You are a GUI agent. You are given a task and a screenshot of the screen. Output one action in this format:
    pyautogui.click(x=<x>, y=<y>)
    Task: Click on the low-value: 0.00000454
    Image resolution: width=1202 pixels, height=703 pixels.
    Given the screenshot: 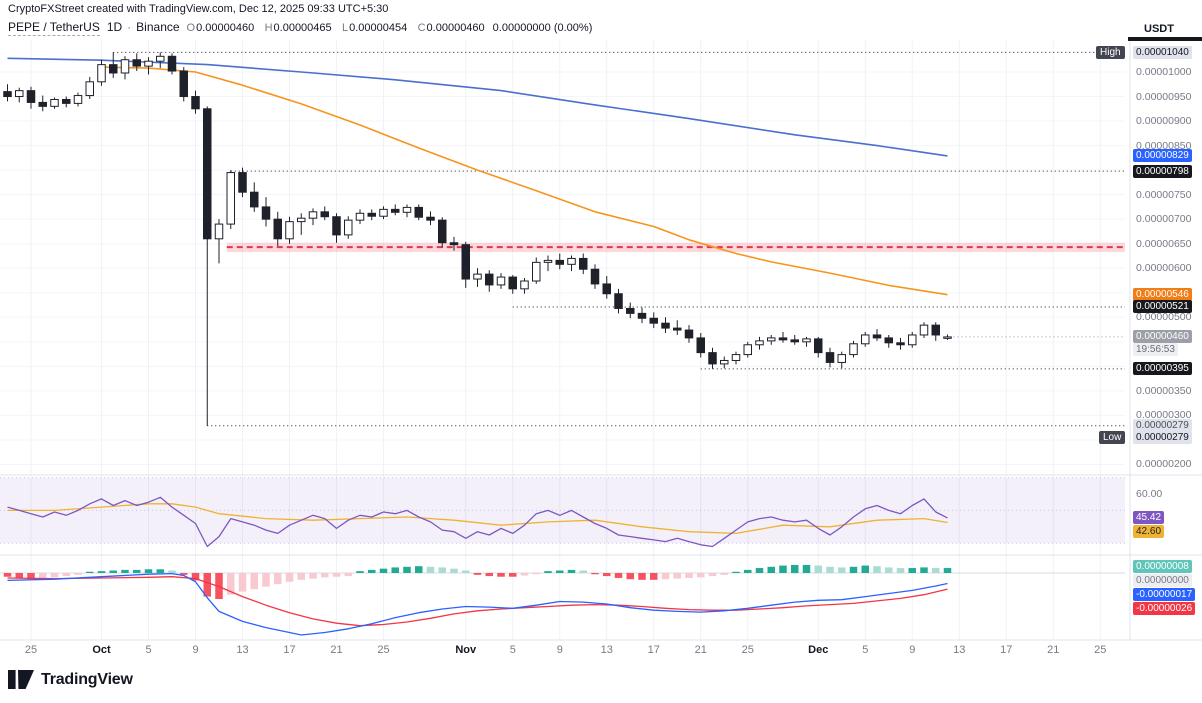 What is the action you would take?
    pyautogui.click(x=378, y=28)
    